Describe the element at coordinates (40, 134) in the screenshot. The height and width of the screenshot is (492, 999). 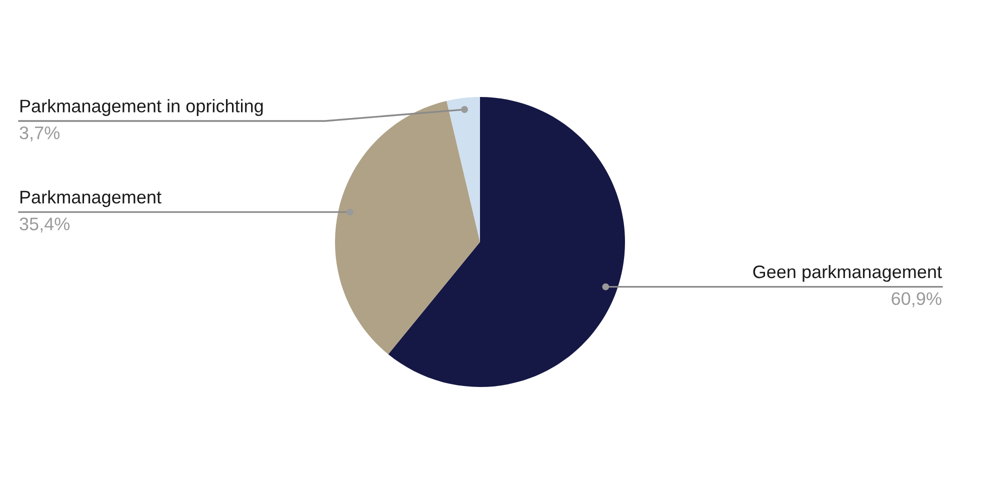
I see `data-label: 3,7%` at that location.